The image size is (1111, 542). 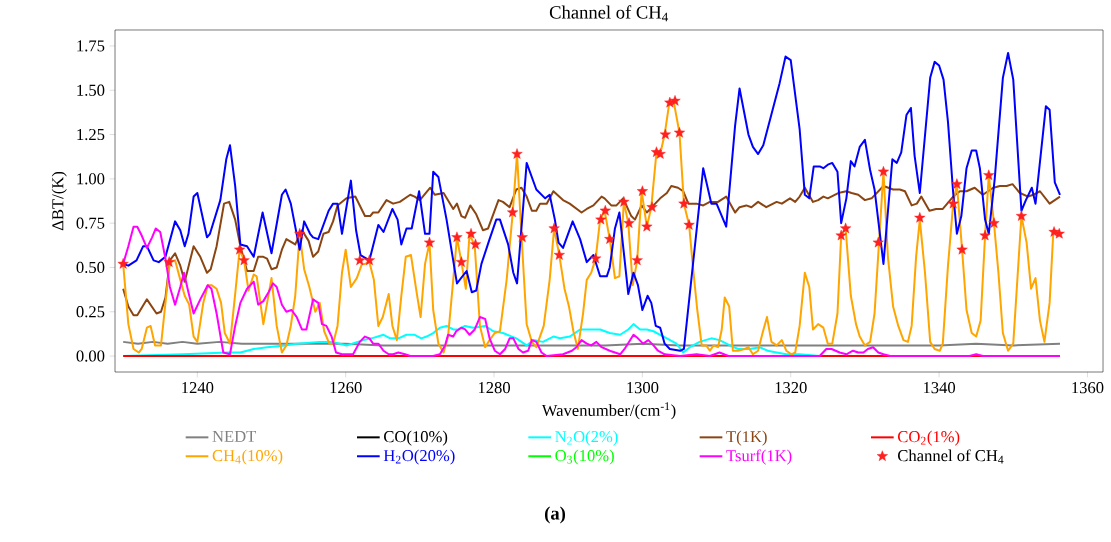 I want to click on x-tick-label: 1320, so click(x=791, y=388).